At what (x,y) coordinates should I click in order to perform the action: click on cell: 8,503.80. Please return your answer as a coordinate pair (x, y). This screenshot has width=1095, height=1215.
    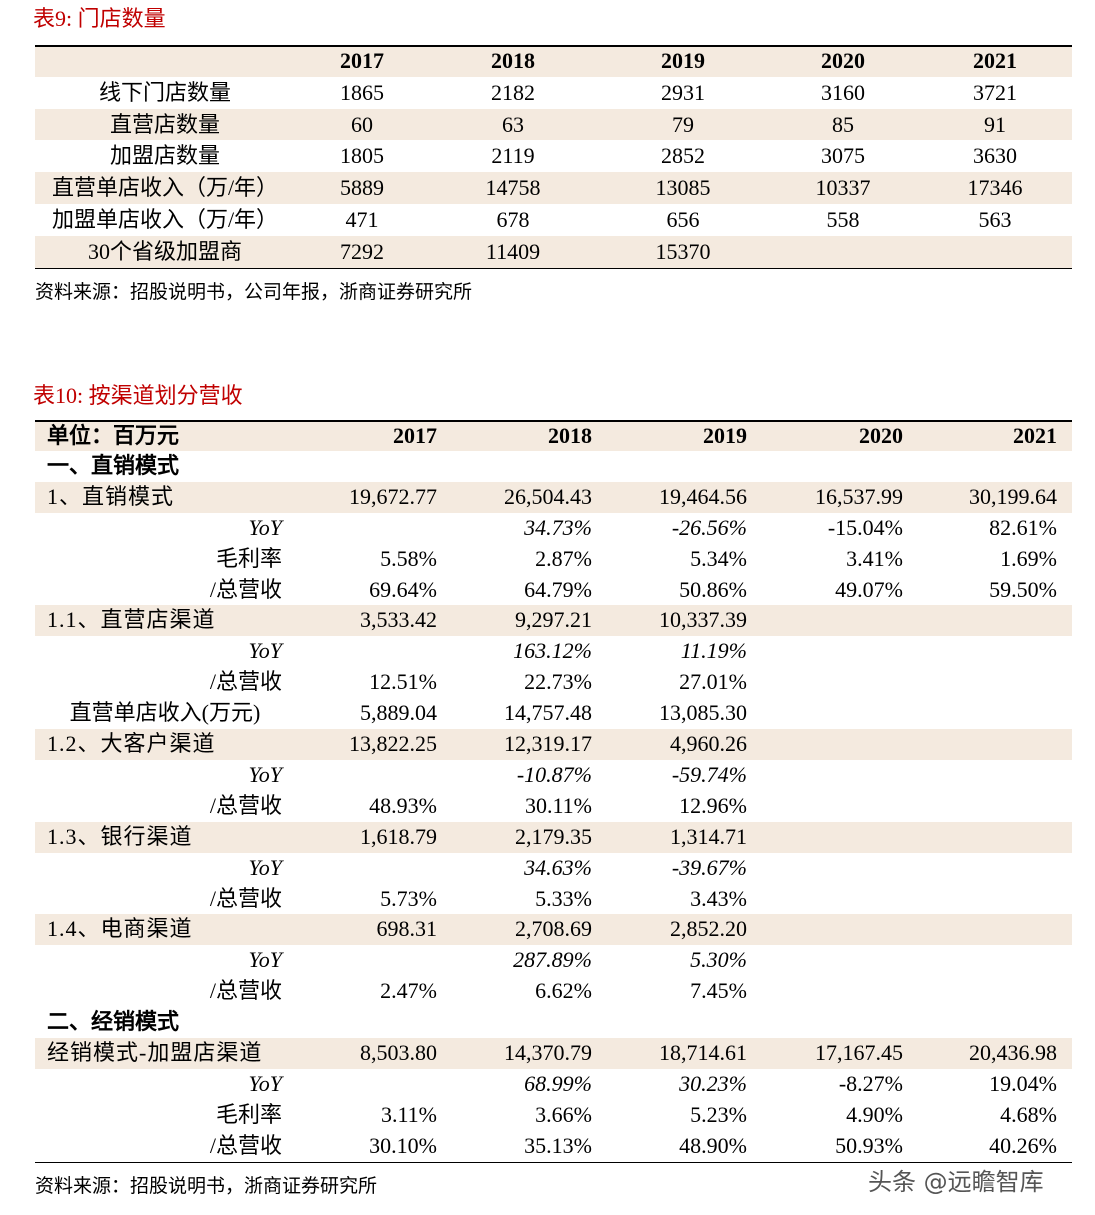
    Looking at the image, I should click on (398, 1052).